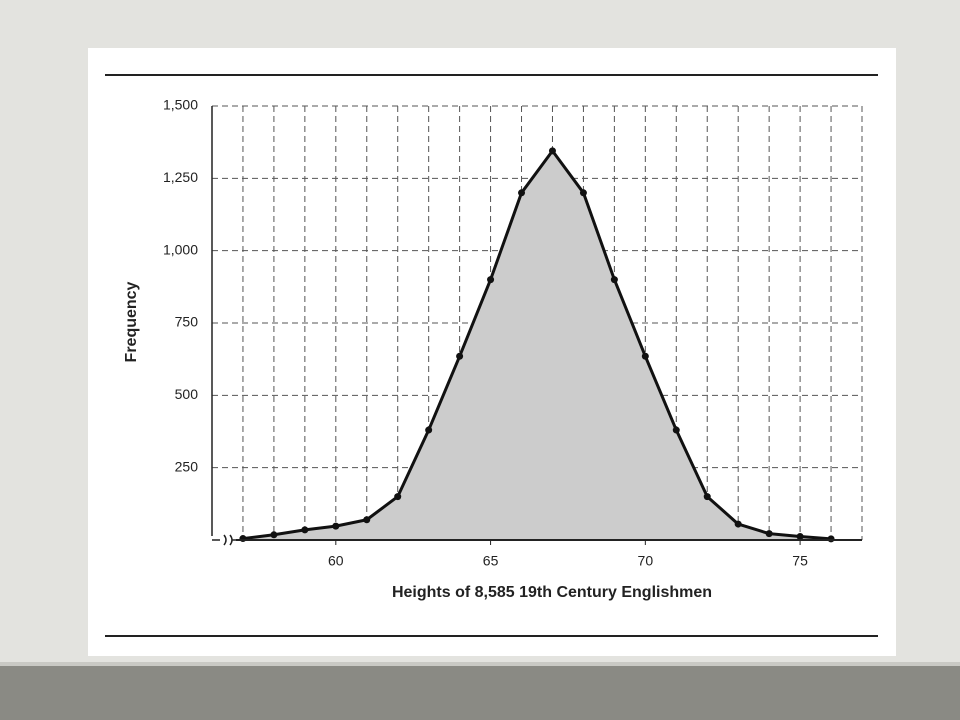  Describe the element at coordinates (480, 664) in the screenshot. I see `footer-strip` at that location.